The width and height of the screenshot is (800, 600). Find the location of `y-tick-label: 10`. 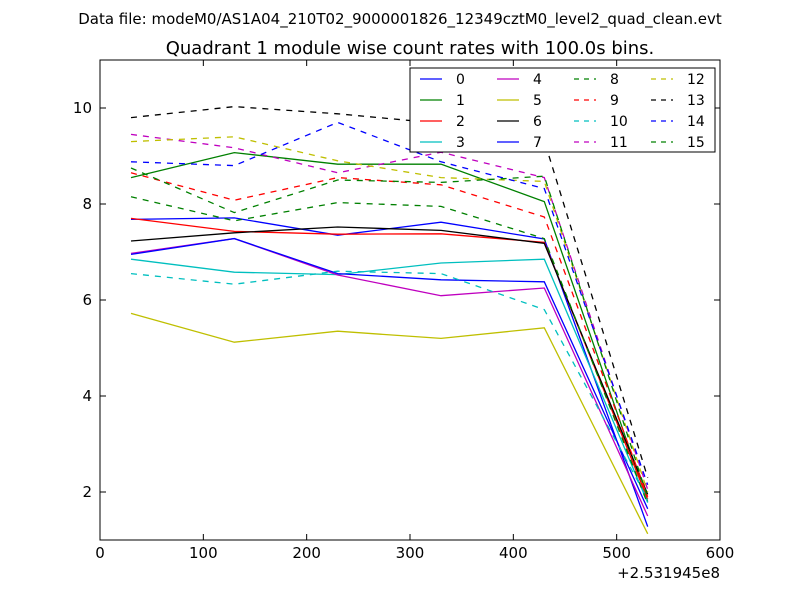

y-tick-label: 10 is located at coordinates (82, 108).